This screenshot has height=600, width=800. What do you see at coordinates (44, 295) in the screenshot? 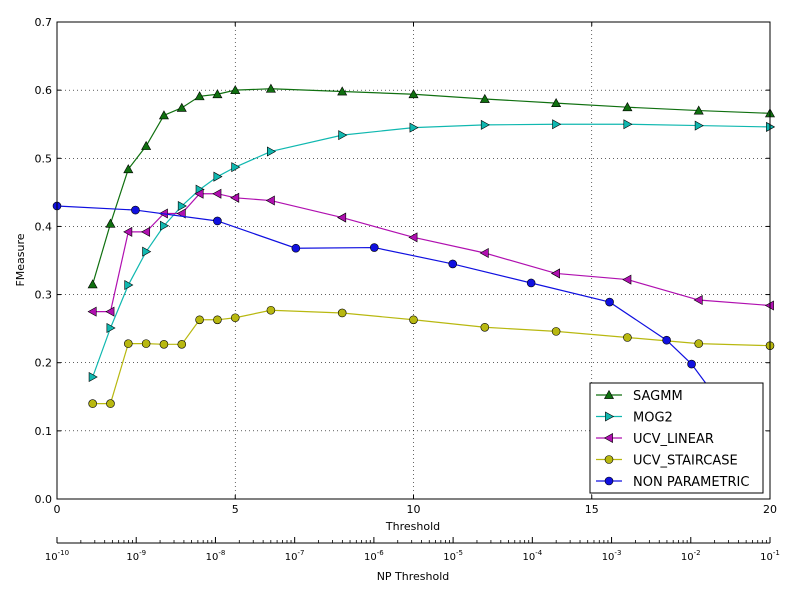
I see `y-tick-label: 0.3` at bounding box center [44, 295].